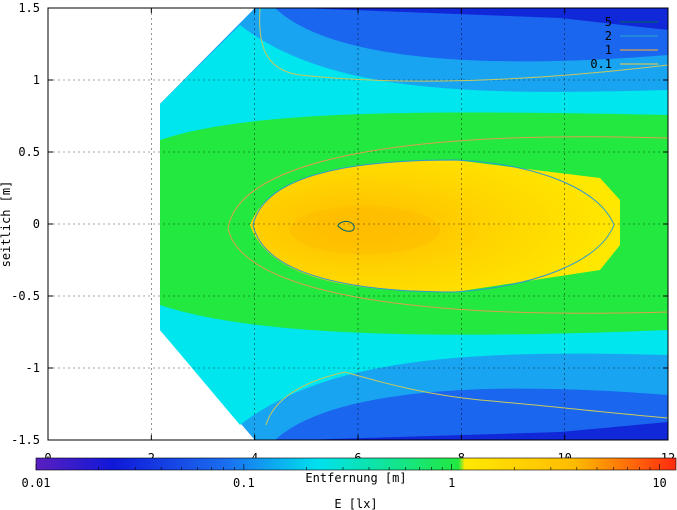  I want to click on field-dark-blue-top, so click(484, 19).